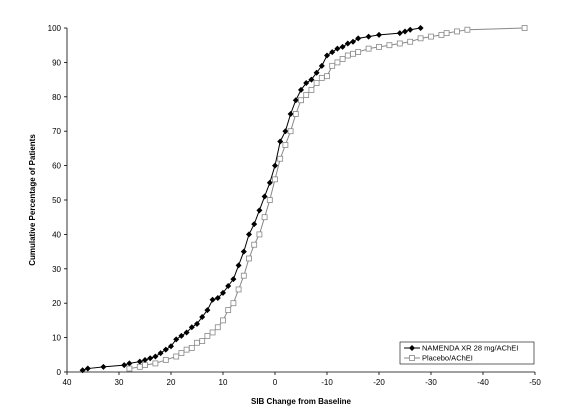  I want to click on y-tick-label: 80, so click(56, 97).